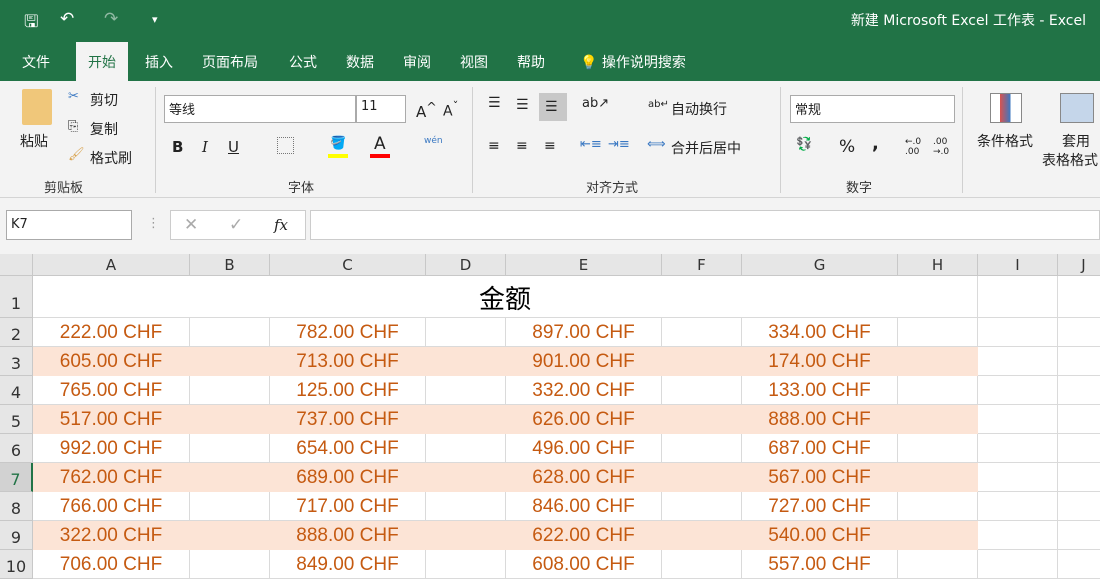 Image resolution: width=1100 pixels, height=584 pixels. I want to click on tab-5: 数据, so click(360, 63).